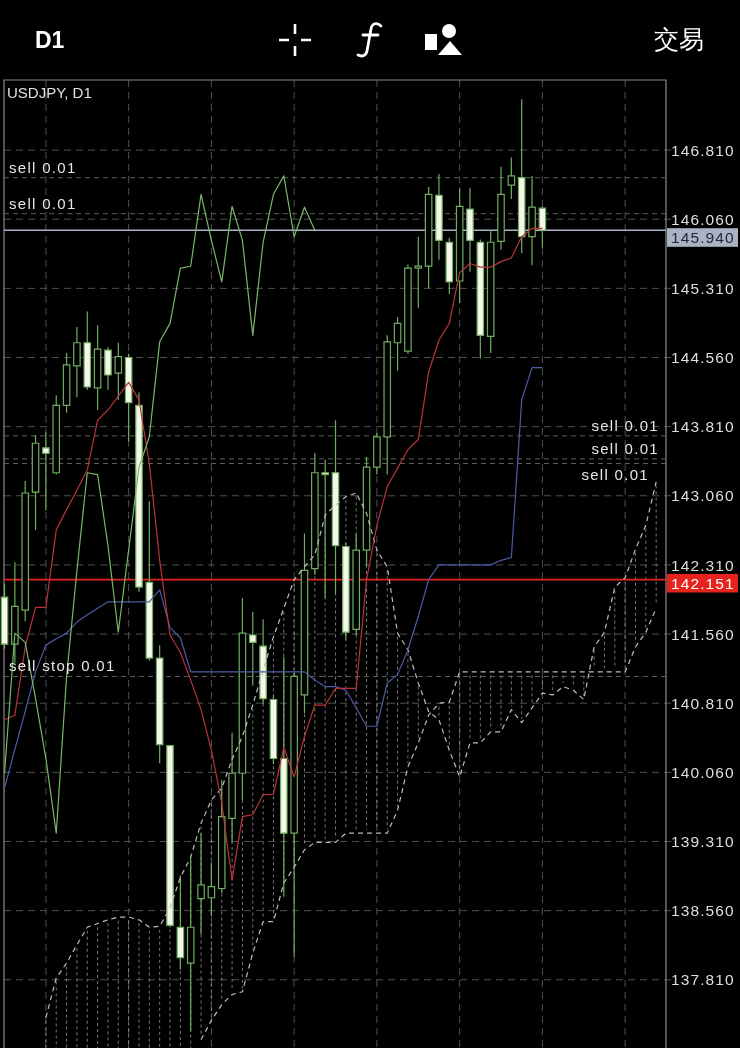  Describe the element at coordinates (679, 39) in the screenshot. I see `text: 交易` at that location.